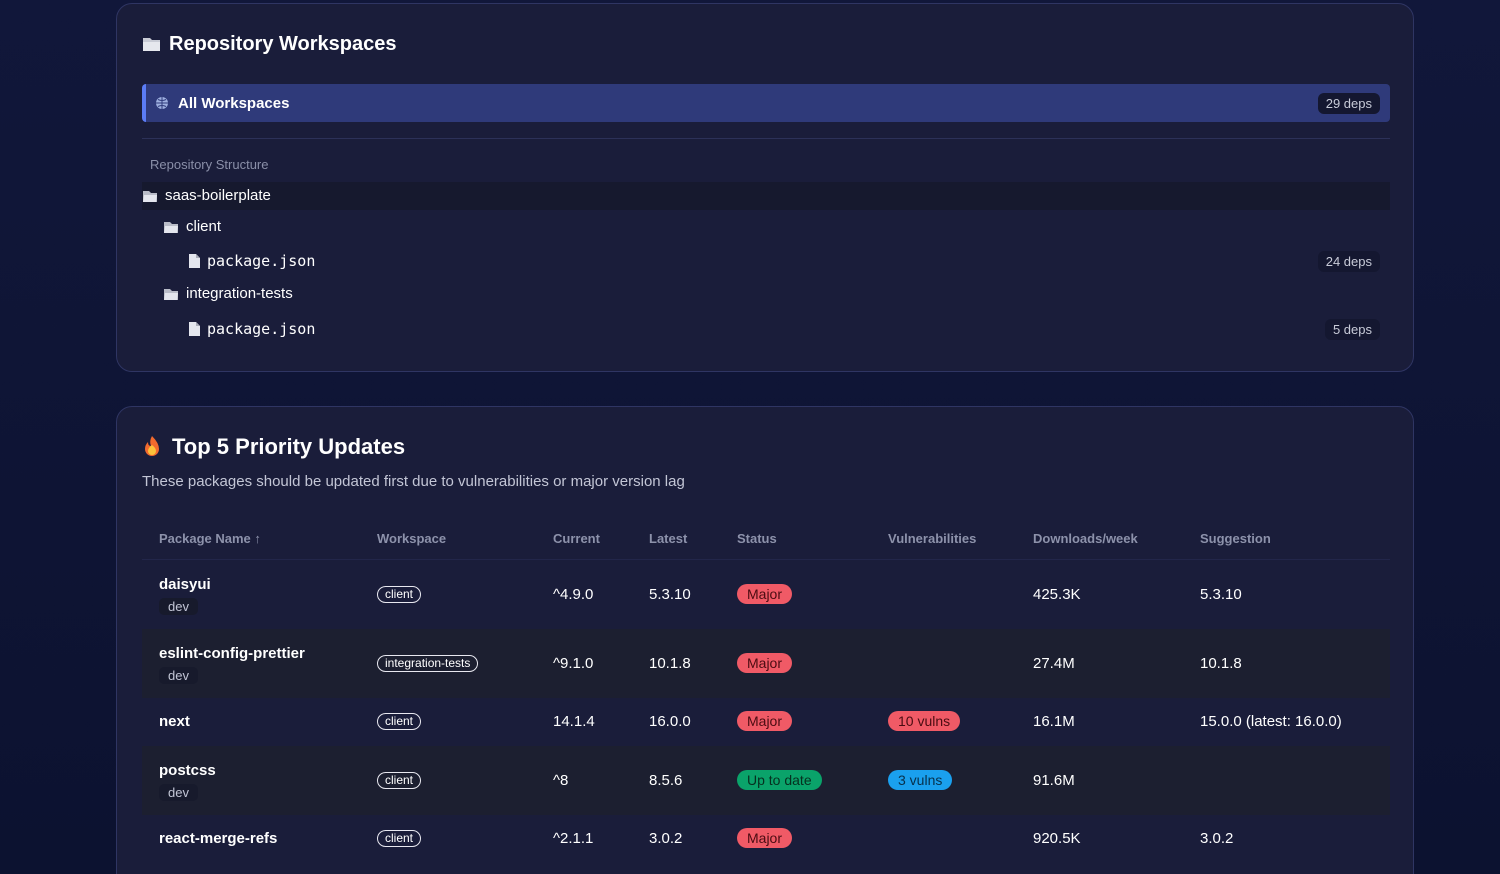  Describe the element at coordinates (766, 261) in the screenshot. I see `tree-item: package.json 24 deps` at that location.